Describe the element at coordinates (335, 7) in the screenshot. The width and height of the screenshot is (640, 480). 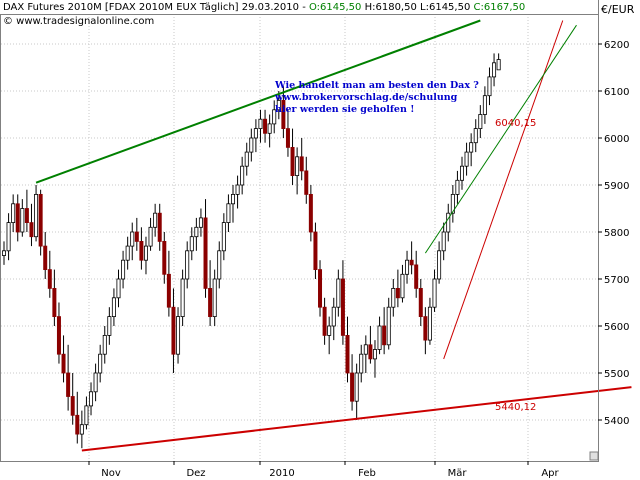
I see `open-value: O:6145,50` at that location.